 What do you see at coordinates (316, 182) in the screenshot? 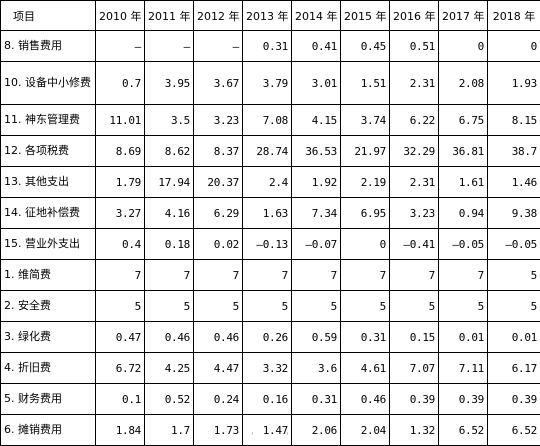
I see `table-cell: 1.92` at bounding box center [316, 182].